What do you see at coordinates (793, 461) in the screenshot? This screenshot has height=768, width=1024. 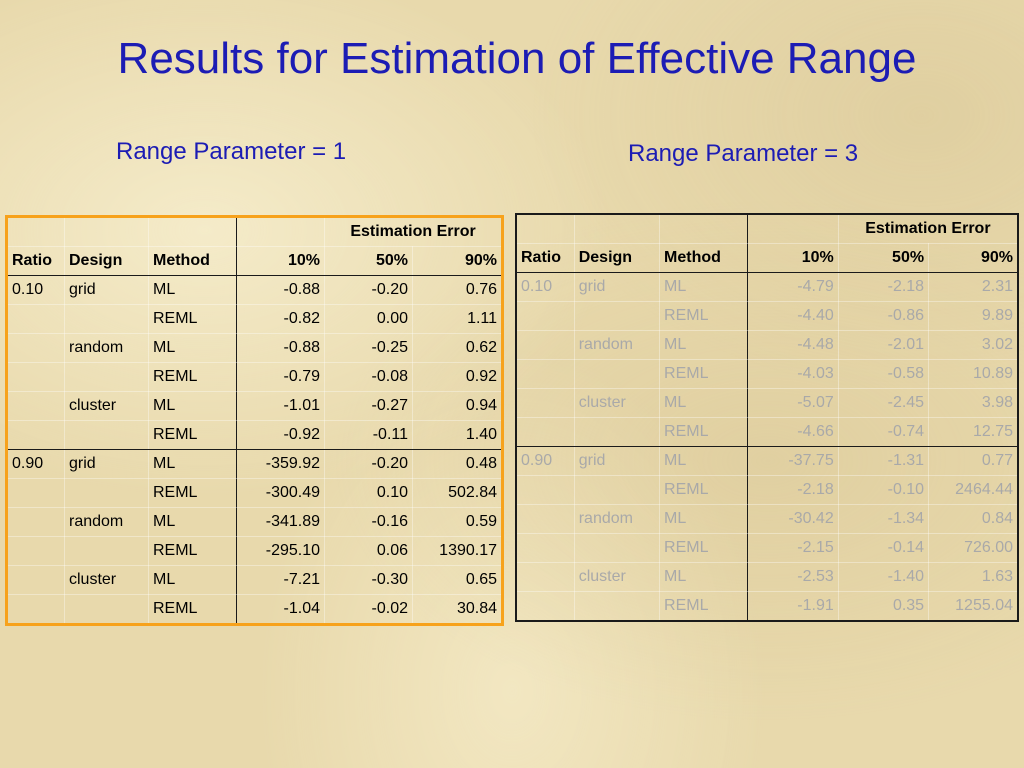 I see `cell-p10: -37.75` at bounding box center [793, 461].